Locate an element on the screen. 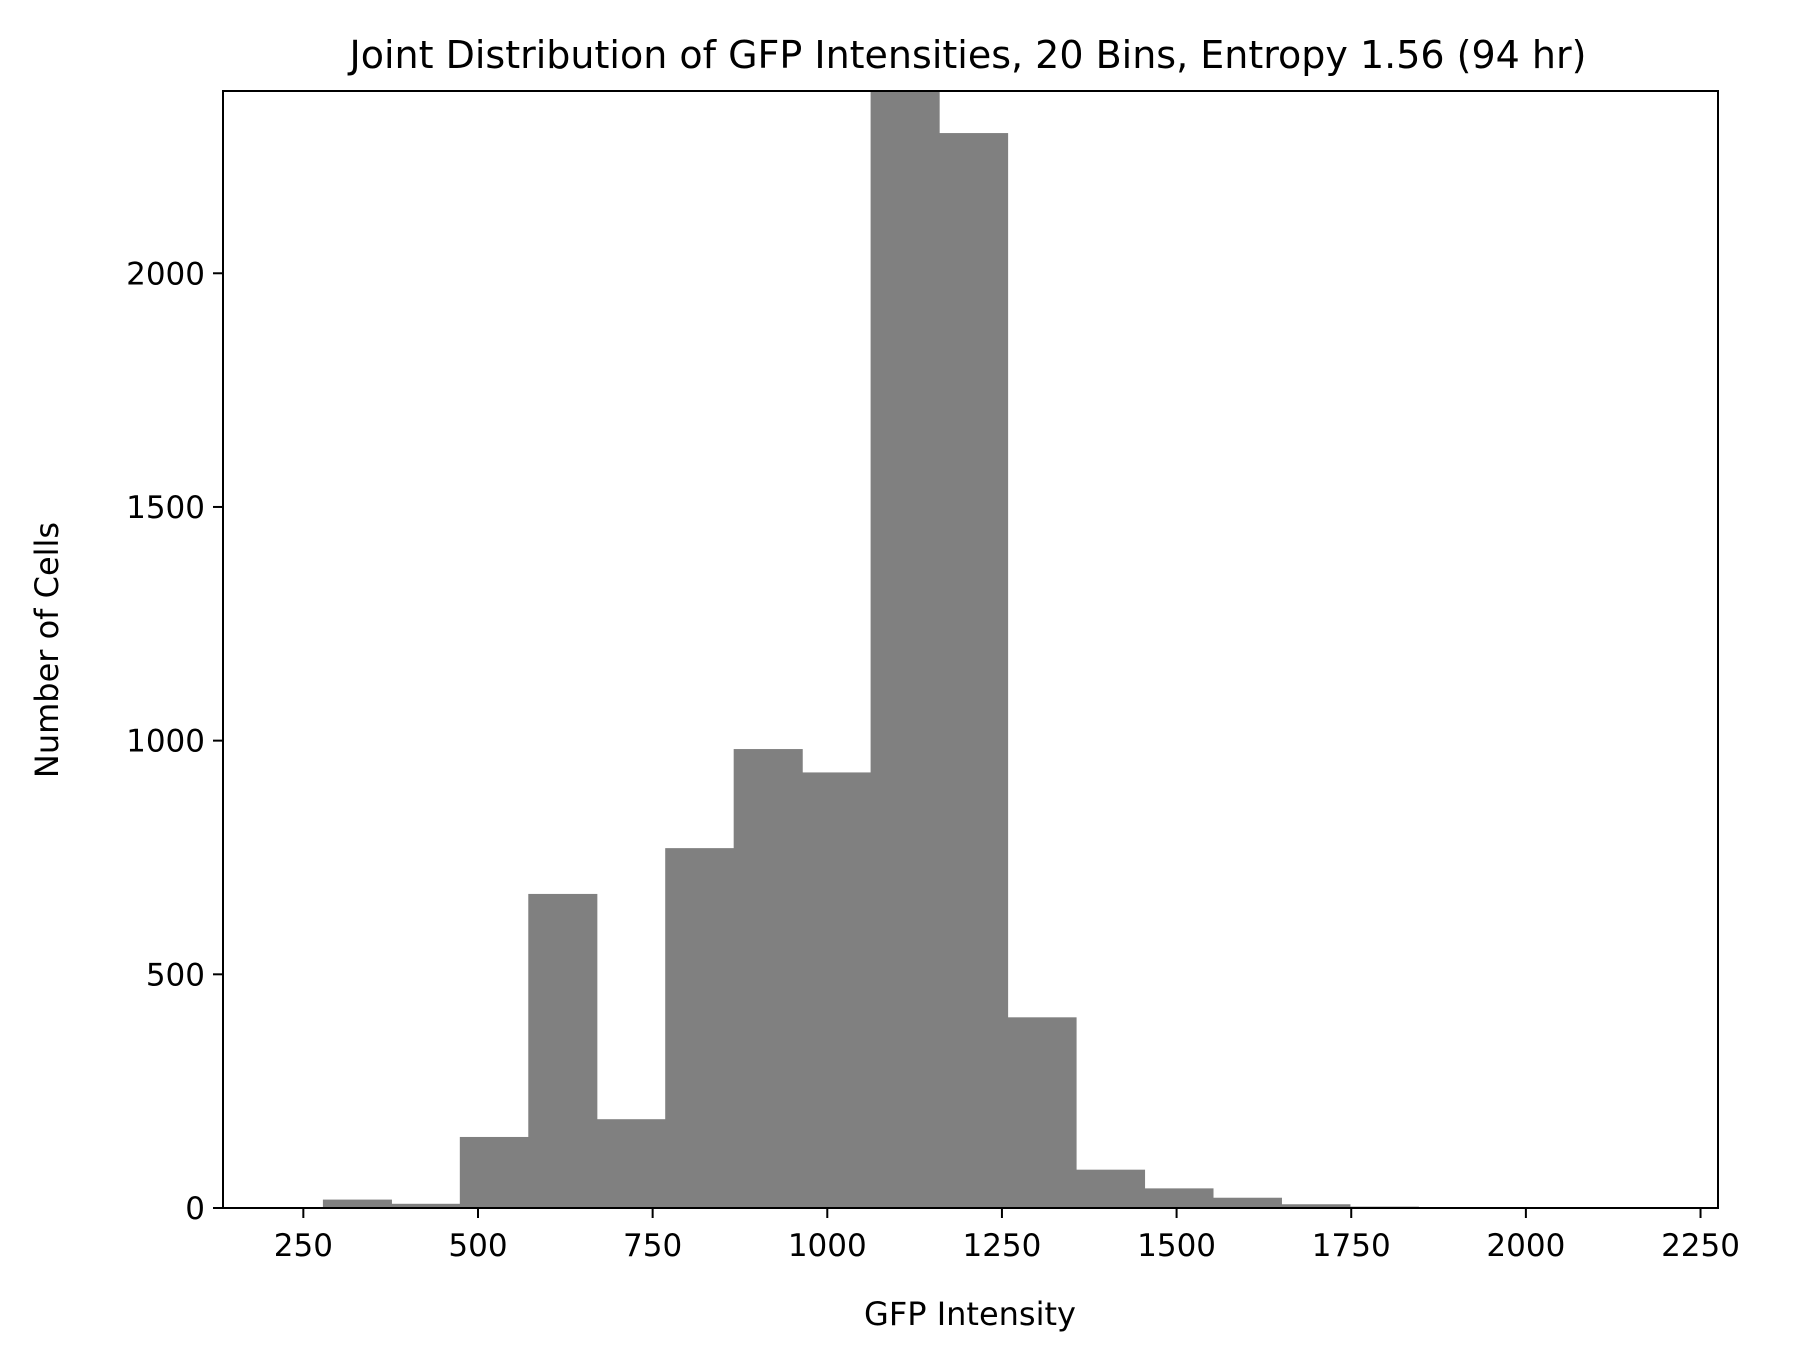  x-tick-label: 2000 is located at coordinates (1525, 1246).